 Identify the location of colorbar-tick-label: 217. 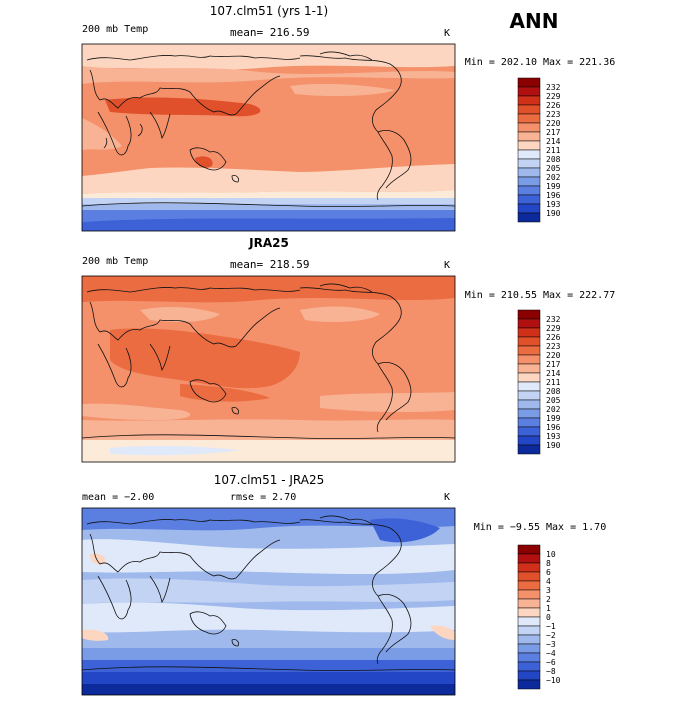
(553, 364).